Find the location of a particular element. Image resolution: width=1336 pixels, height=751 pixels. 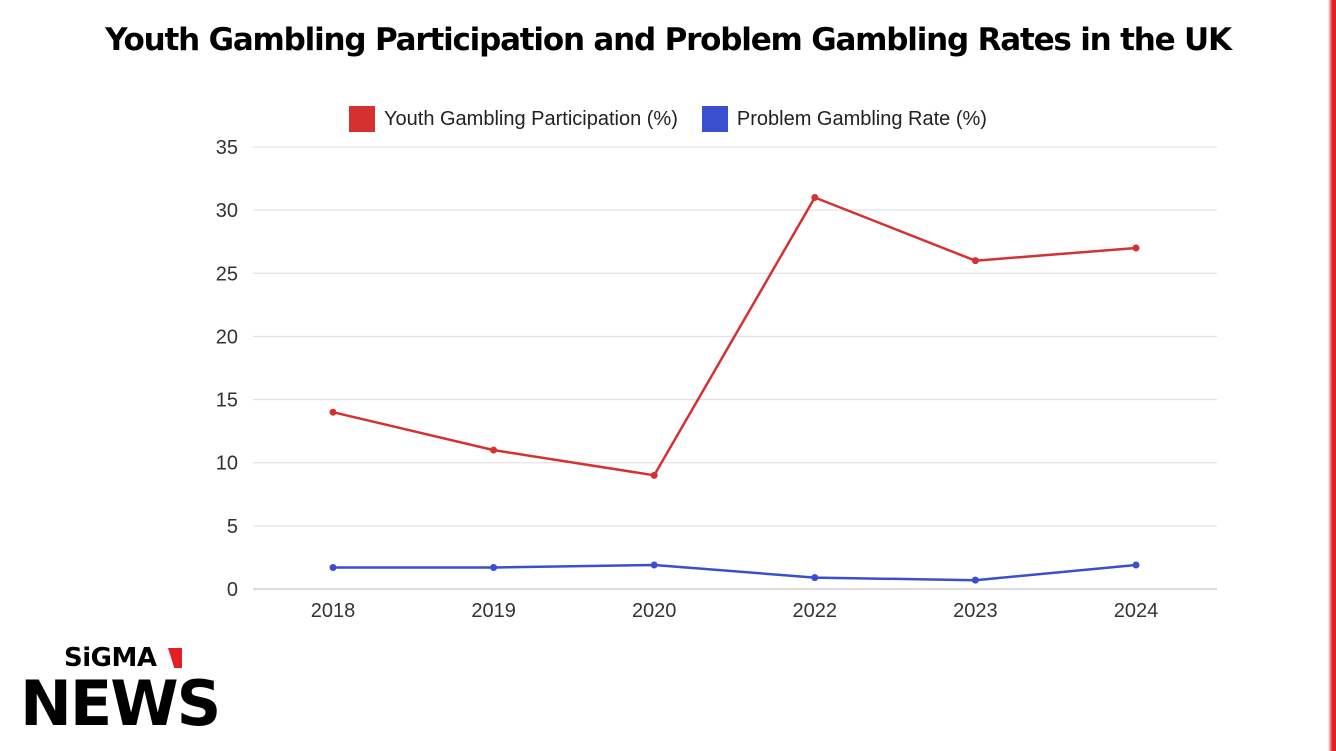

sigma-news-logo: SiGMA NEWS is located at coordinates (125, 691).